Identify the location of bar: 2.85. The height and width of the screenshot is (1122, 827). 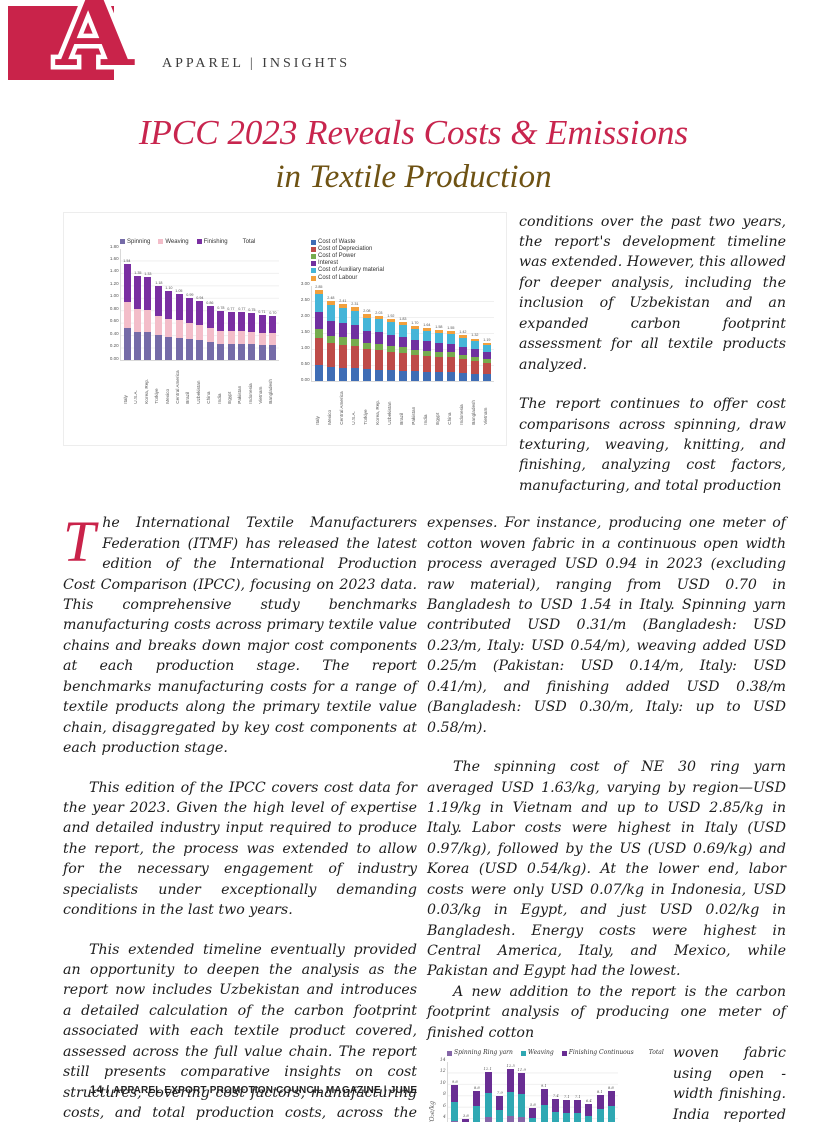
(319, 332).